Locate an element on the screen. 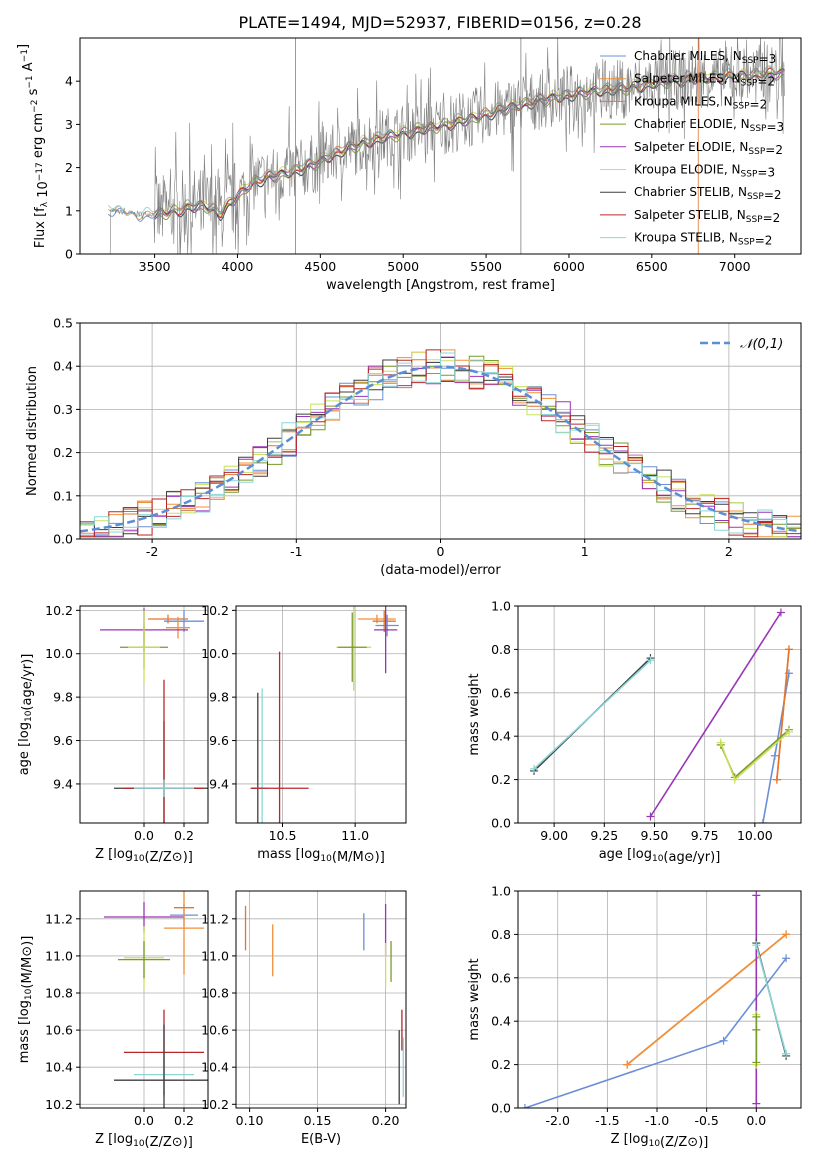  y-axis-label: Flux [fλ 10−17 erg cm−2 s−1 A−1] is located at coordinates (33, 146).